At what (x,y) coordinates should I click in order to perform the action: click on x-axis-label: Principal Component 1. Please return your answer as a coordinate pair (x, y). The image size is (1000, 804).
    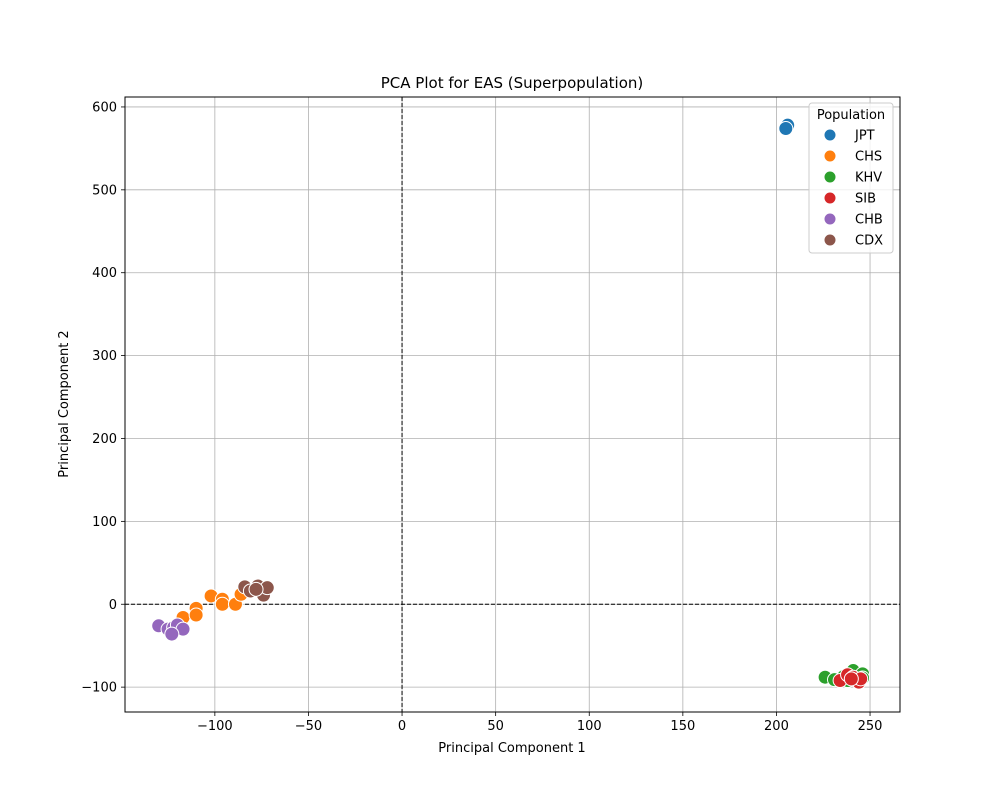
    Looking at the image, I should click on (511, 748).